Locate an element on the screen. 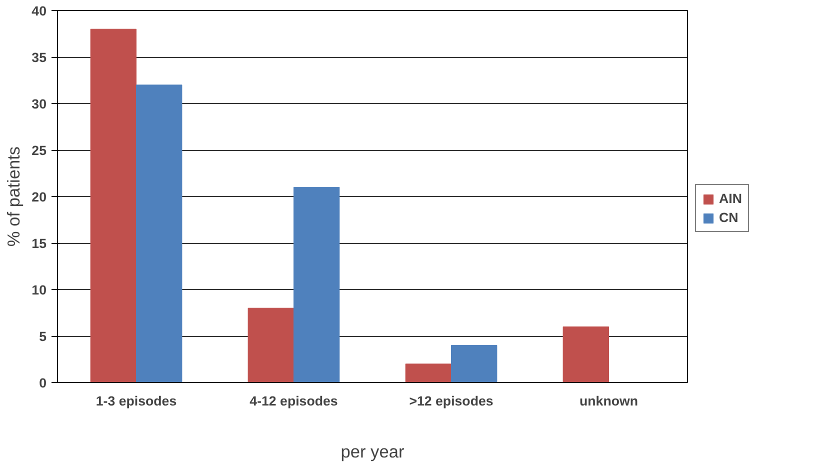  y-tick-label: 0 is located at coordinates (43, 383).